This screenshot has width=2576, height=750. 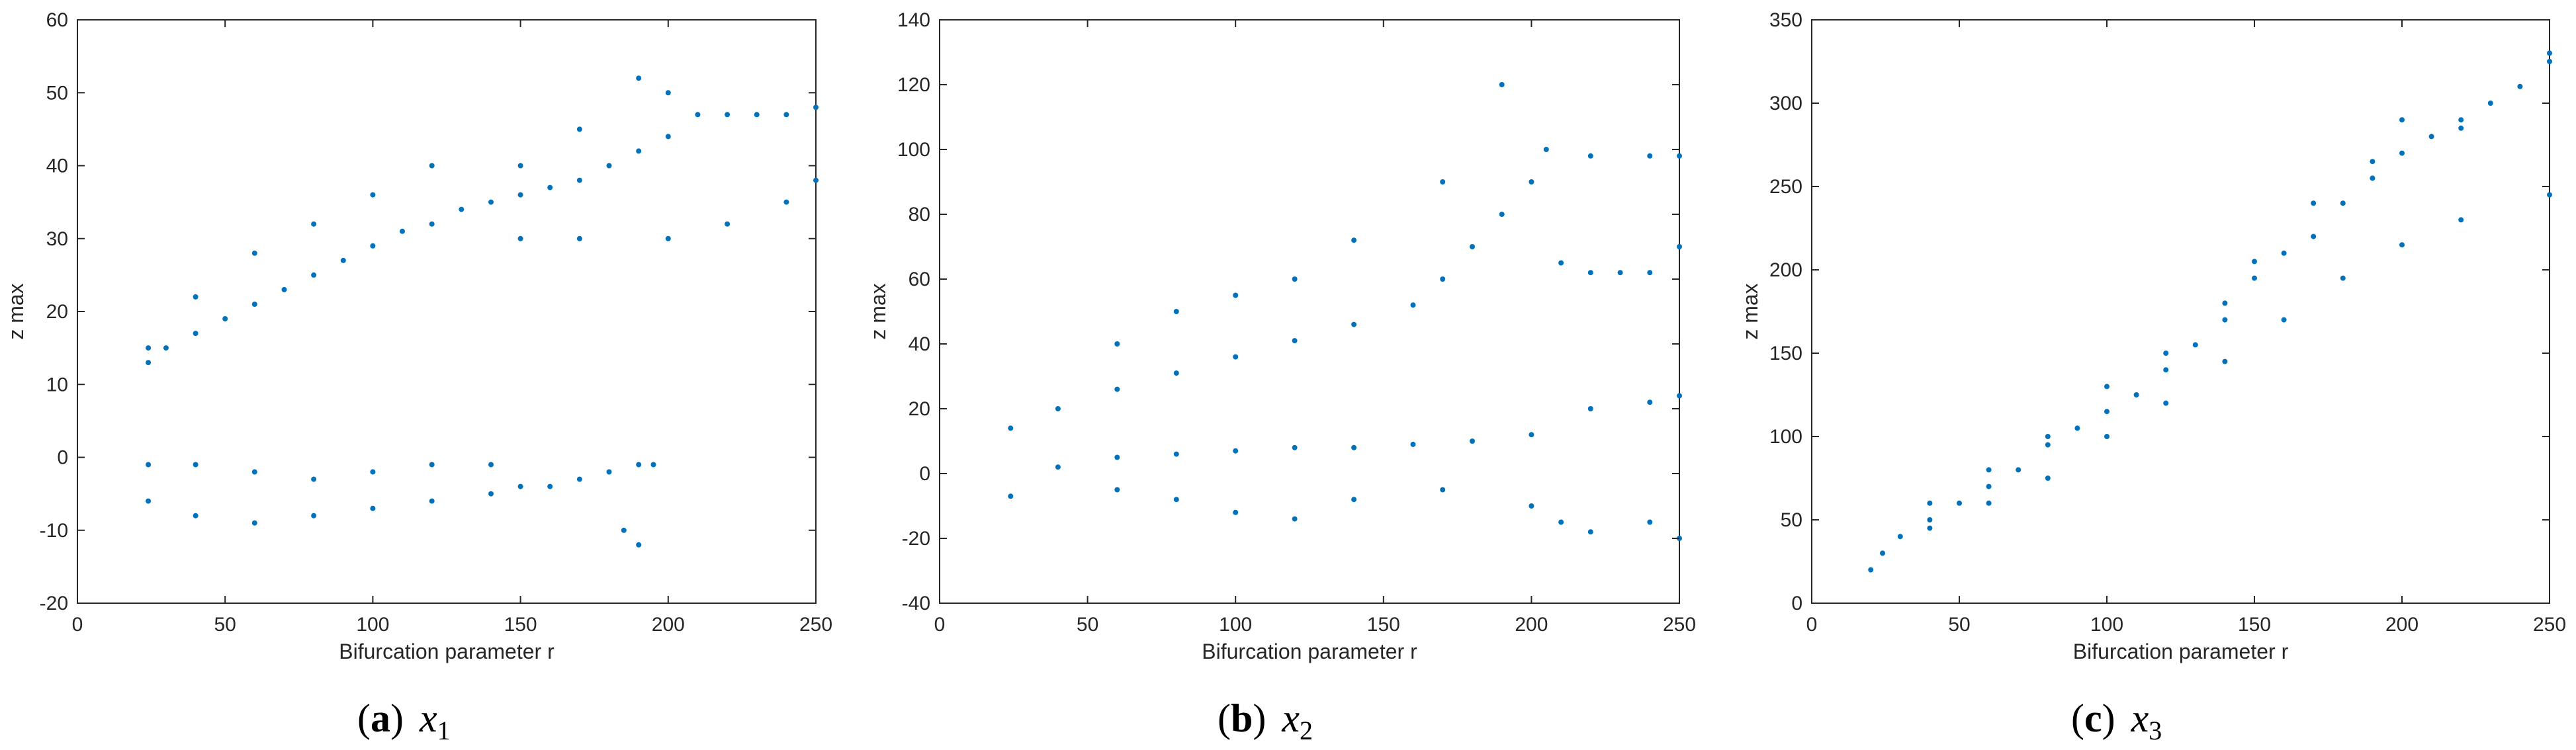 I want to click on caption-letter: c, so click(x=2093, y=718).